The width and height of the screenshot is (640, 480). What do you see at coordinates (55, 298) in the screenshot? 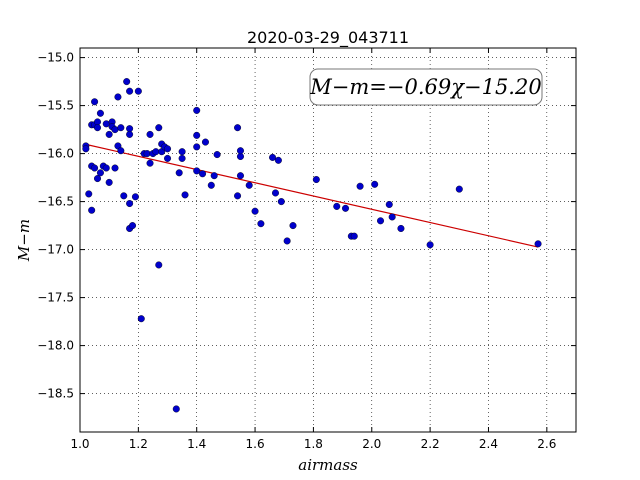
I see `y-tick-label: −17.5` at bounding box center [55, 298].